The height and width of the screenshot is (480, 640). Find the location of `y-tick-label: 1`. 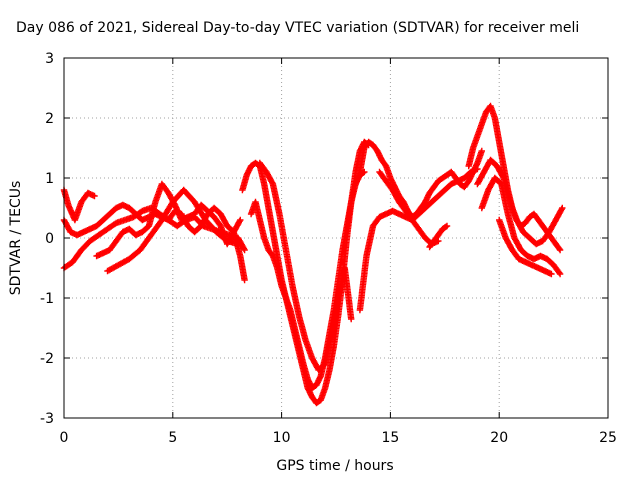

y-tick-label: 1 is located at coordinates (49, 179).